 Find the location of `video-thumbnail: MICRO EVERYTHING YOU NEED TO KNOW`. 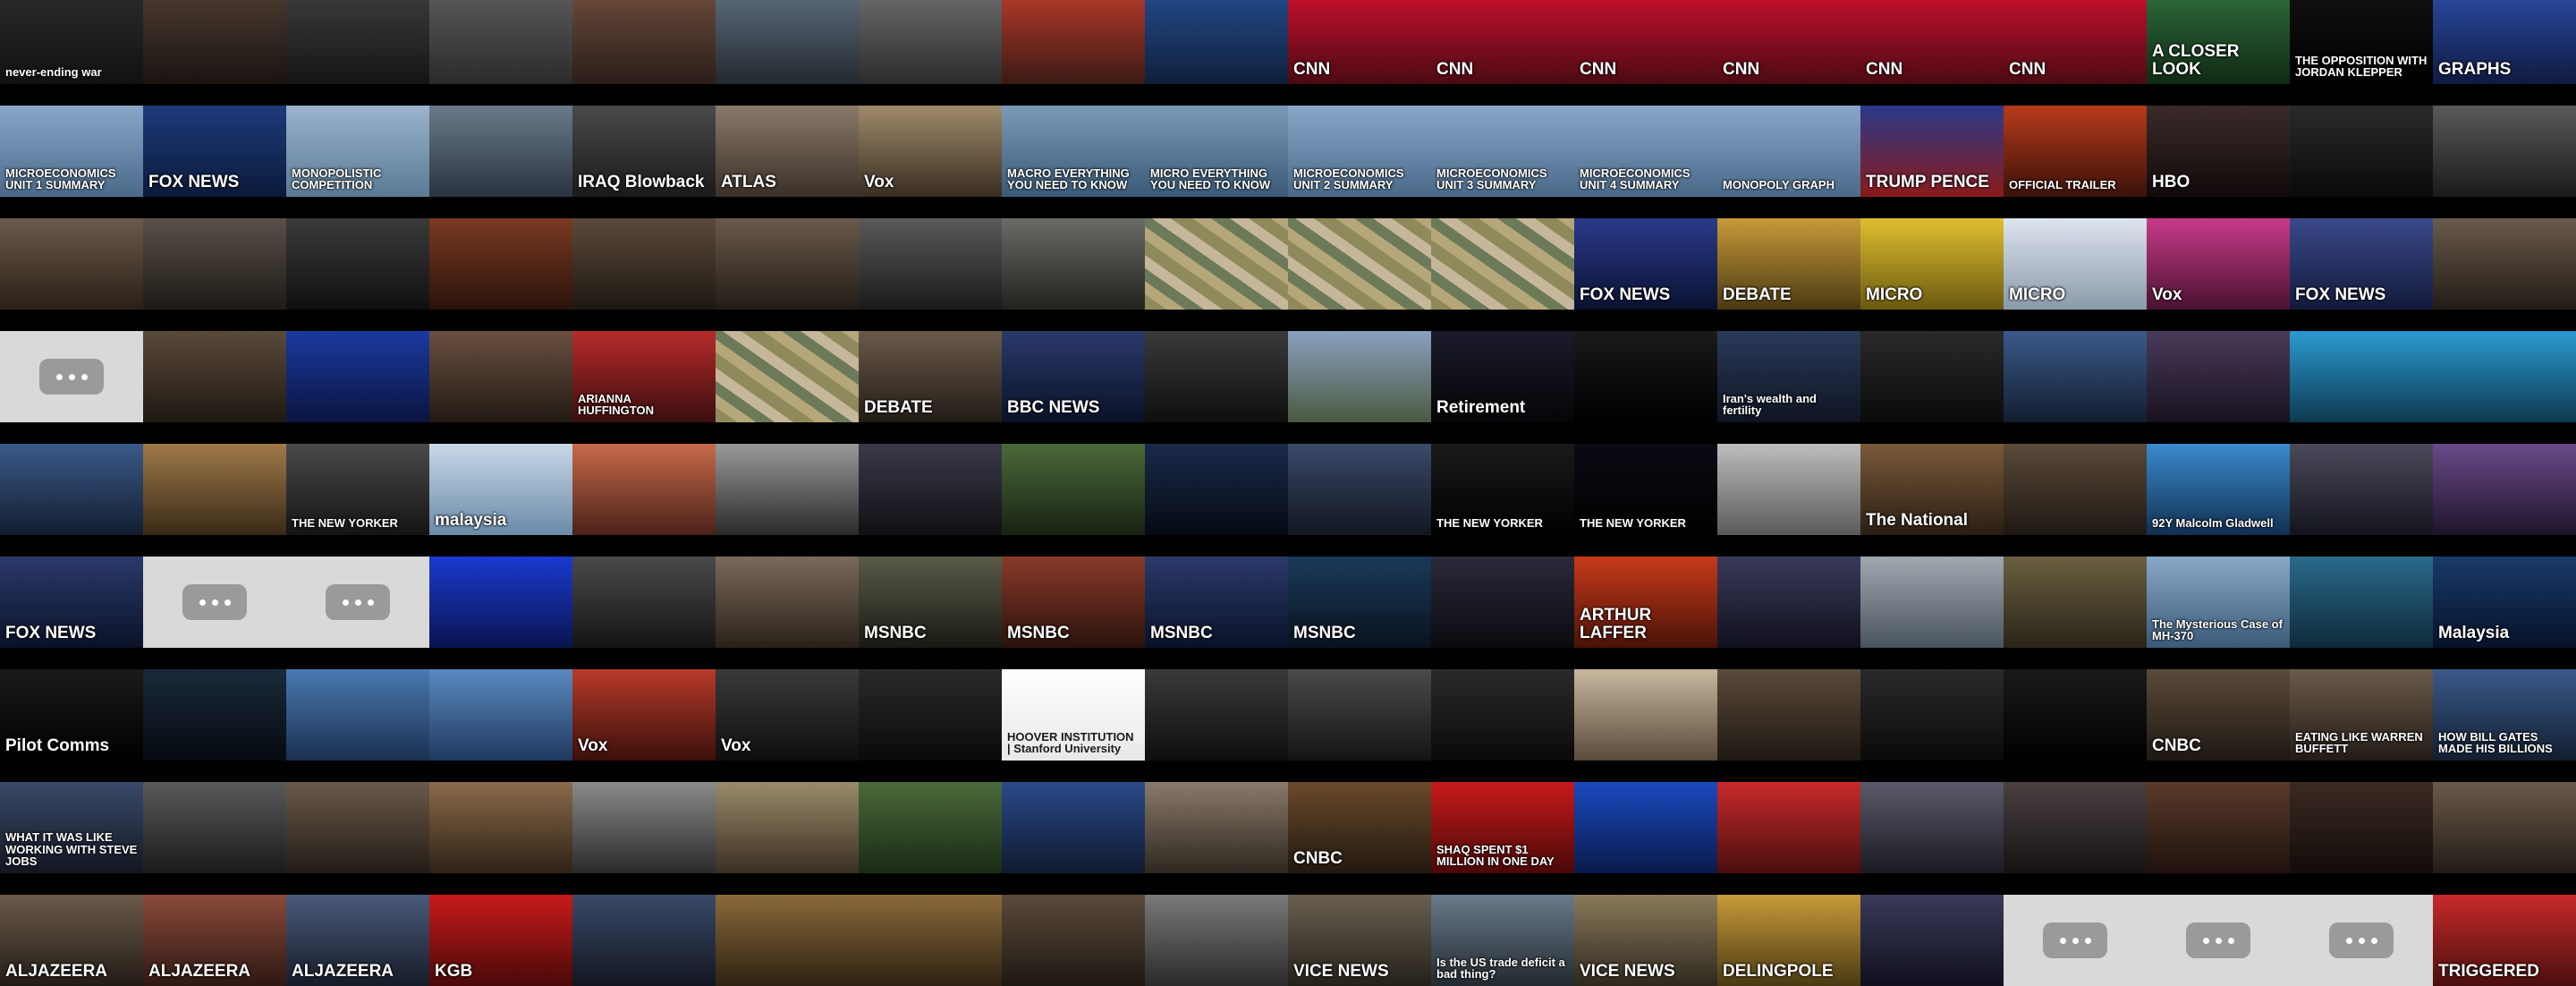

video-thumbnail: MICRO EVERYTHING YOU NEED TO KNOW is located at coordinates (1216, 151).